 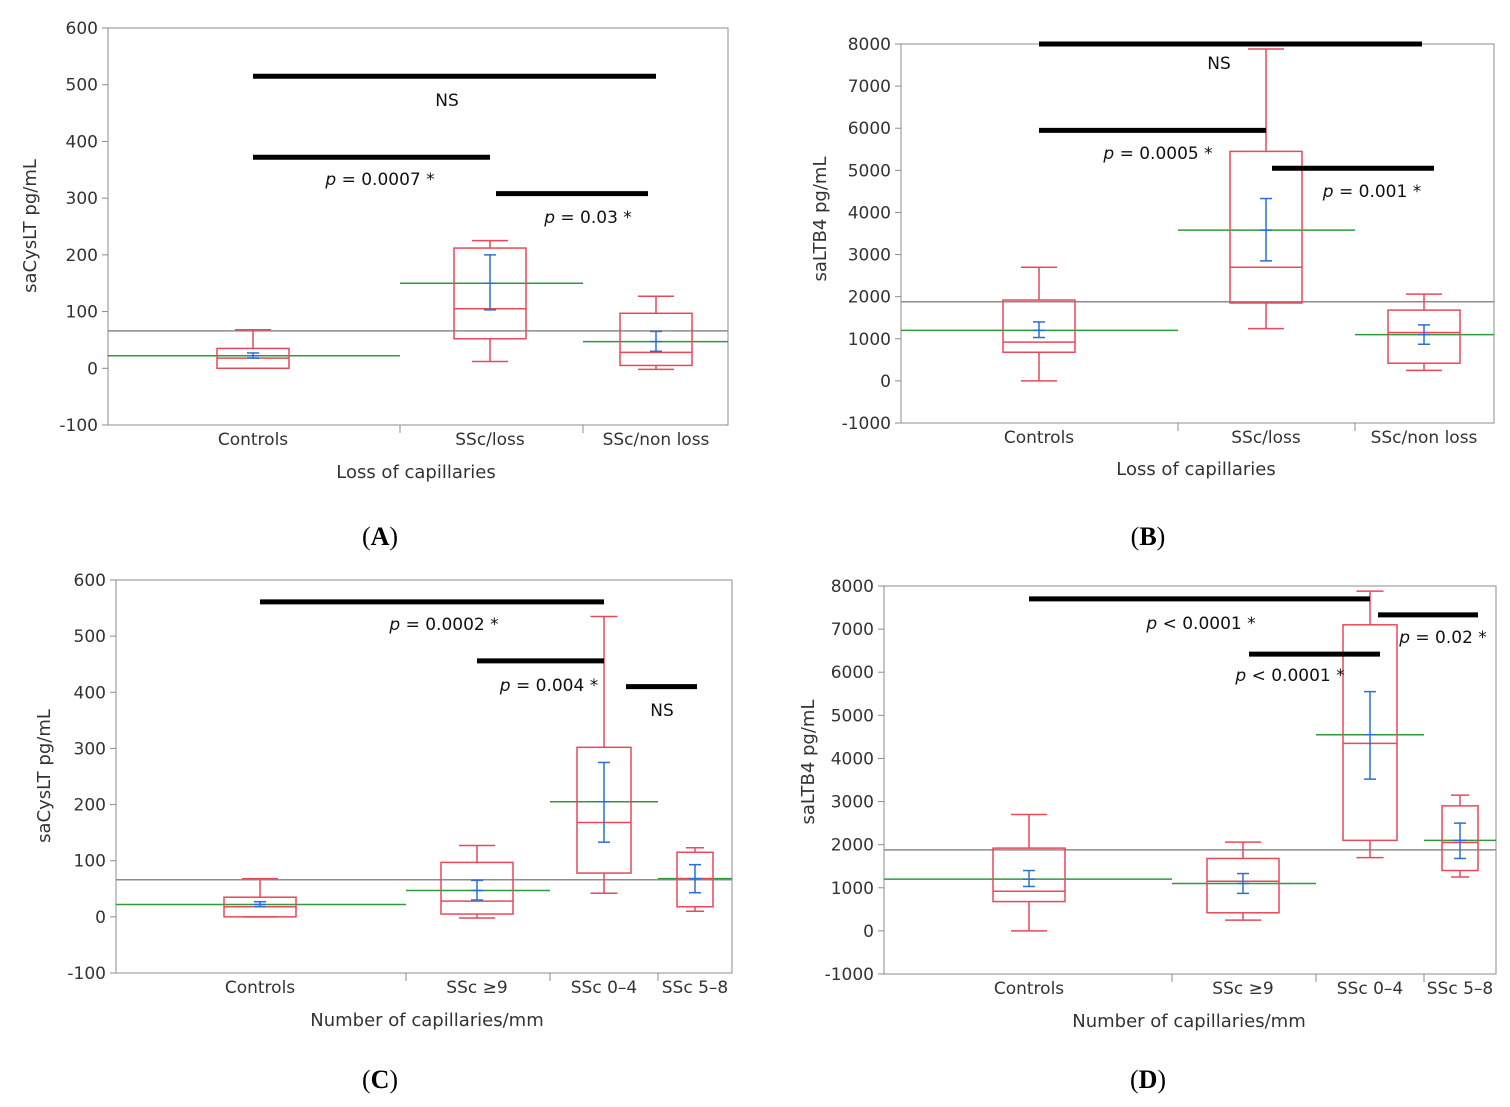 I want to click on comparison-label: p = 0.0002 *, so click(x=443, y=625).